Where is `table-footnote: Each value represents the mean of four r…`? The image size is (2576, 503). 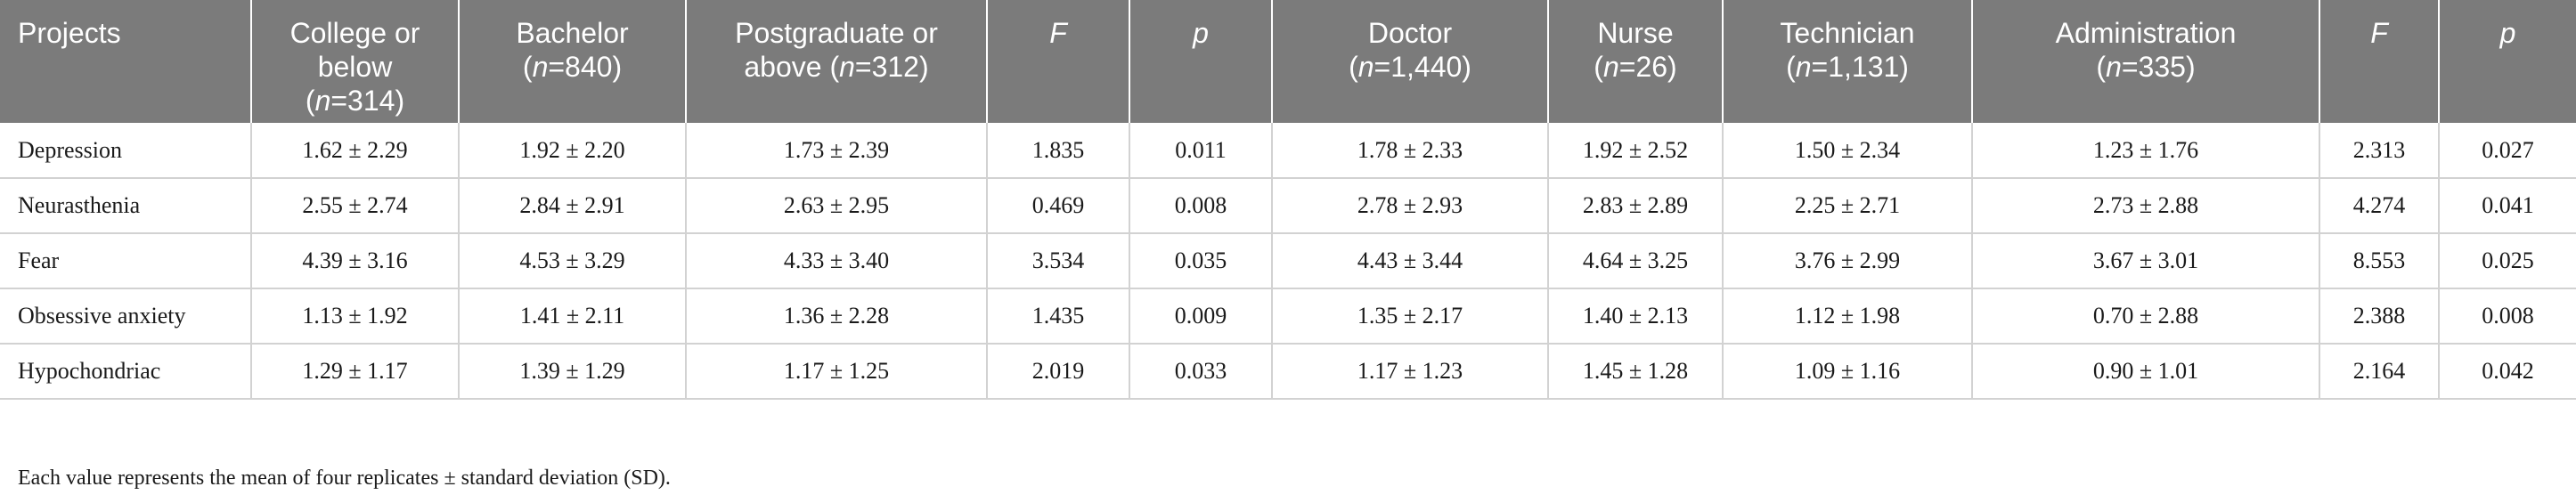 table-footnote: Each value represents the mean of four r… is located at coordinates (345, 478).